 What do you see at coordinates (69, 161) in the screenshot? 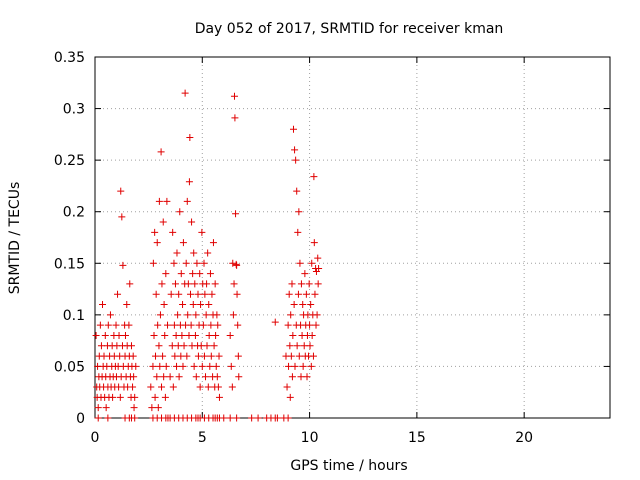
I see `y-tick-label: 0.25` at bounding box center [69, 161].